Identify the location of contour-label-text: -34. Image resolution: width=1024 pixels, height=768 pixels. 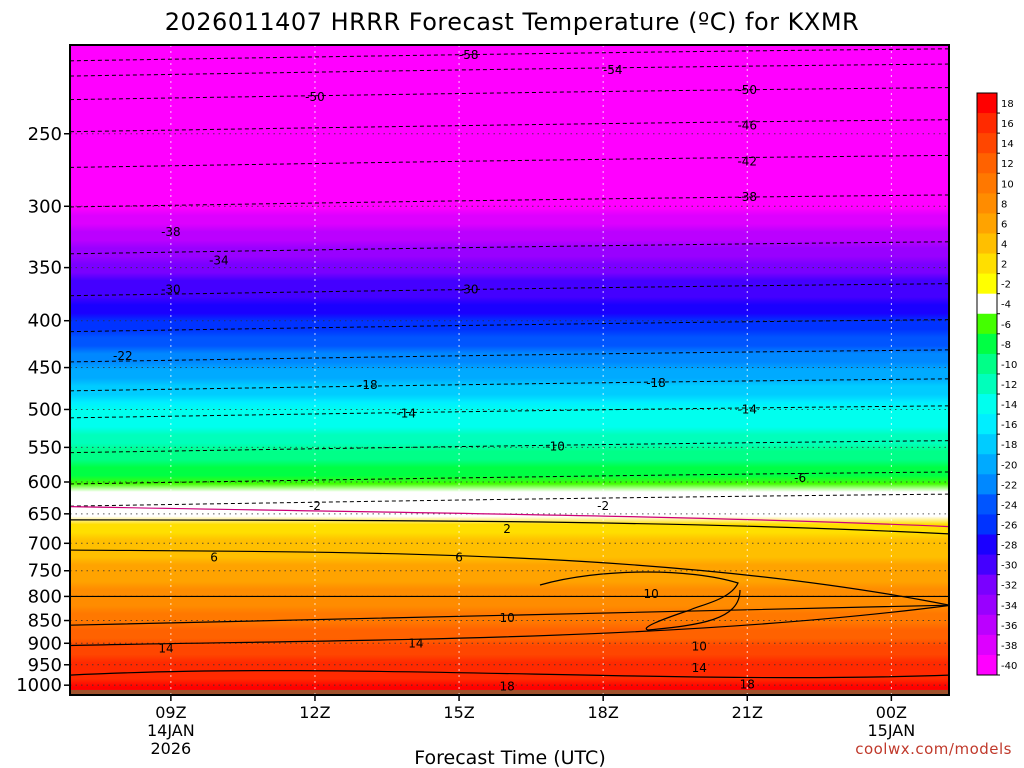
(219, 261).